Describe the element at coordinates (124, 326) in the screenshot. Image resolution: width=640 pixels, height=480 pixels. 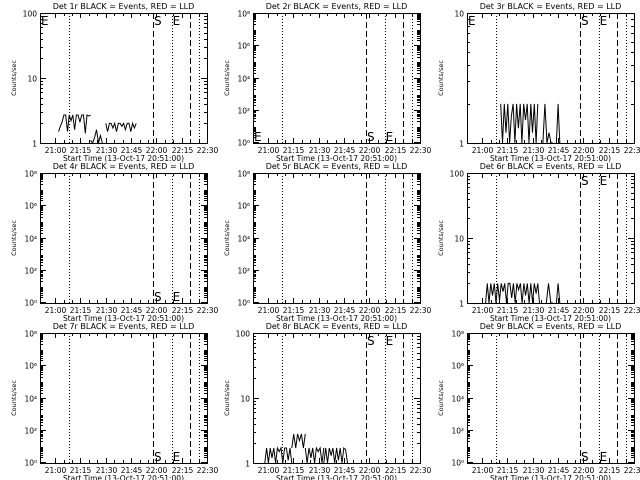
I see `panel-title: Det 7r BLACK = Events, RED = LLD` at that location.